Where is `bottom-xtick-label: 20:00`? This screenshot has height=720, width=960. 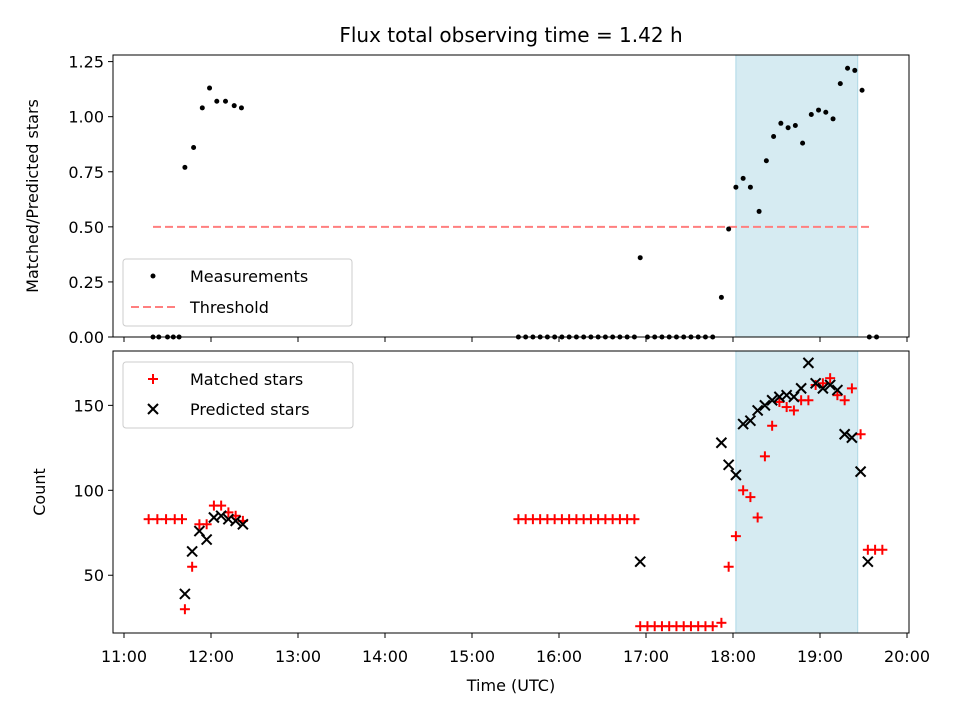
bottom-xtick-label: 20:00 is located at coordinates (907, 656).